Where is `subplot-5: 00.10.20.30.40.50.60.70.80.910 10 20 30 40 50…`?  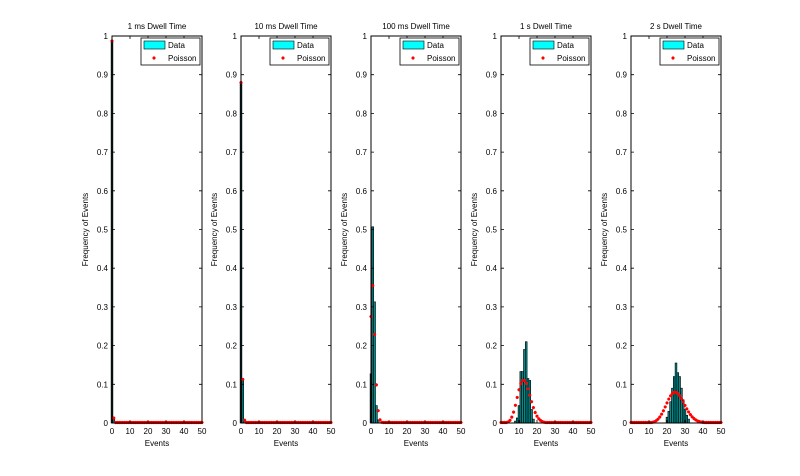
subplot-5: 00.10.20.30.40.50.60.70.80.910 10 20 30 40 50… is located at coordinates (663, 235).